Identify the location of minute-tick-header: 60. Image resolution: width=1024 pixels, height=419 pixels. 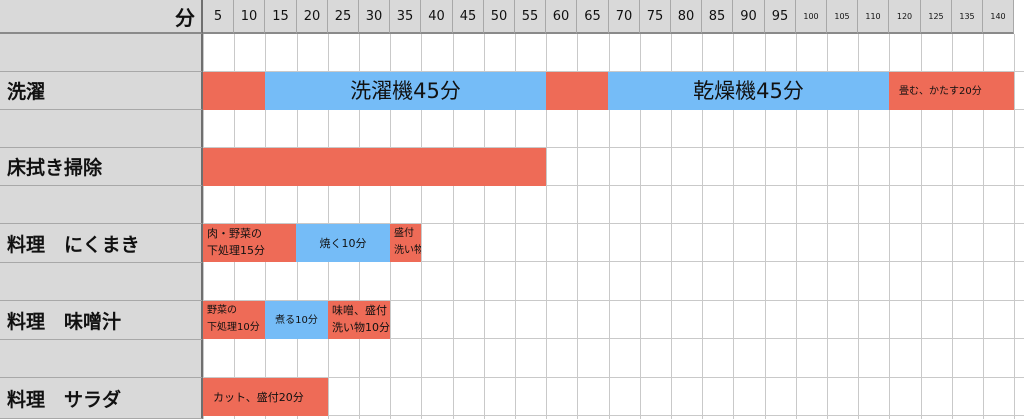
(561, 17).